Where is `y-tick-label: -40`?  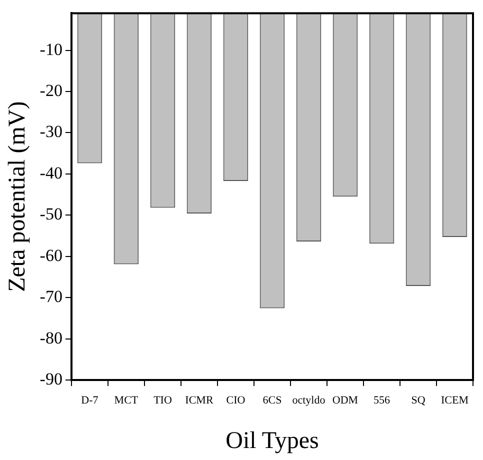
y-tick-label: -40 is located at coordinates (51, 172).